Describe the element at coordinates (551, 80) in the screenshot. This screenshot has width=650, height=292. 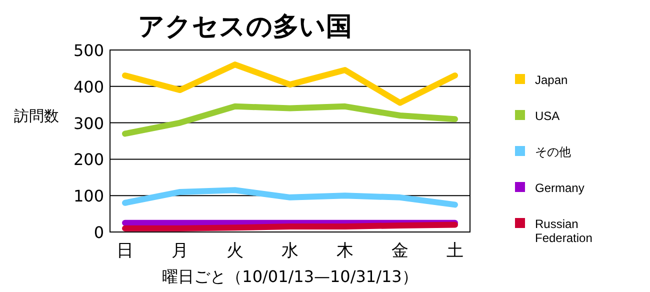
I see `legend-label: Japan` at that location.